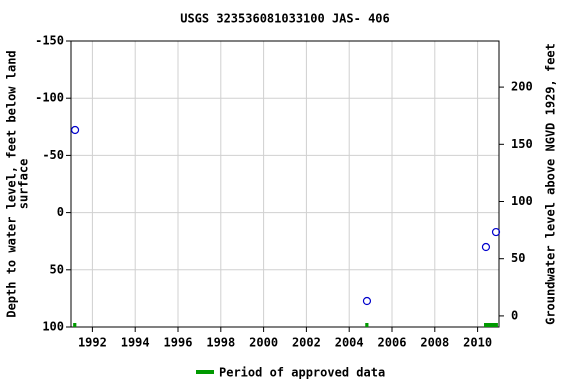 Image resolution: width=576 pixels, height=384 pixels. Describe the element at coordinates (349, 343) in the screenshot. I see `x-tick-label: 2004` at that location.